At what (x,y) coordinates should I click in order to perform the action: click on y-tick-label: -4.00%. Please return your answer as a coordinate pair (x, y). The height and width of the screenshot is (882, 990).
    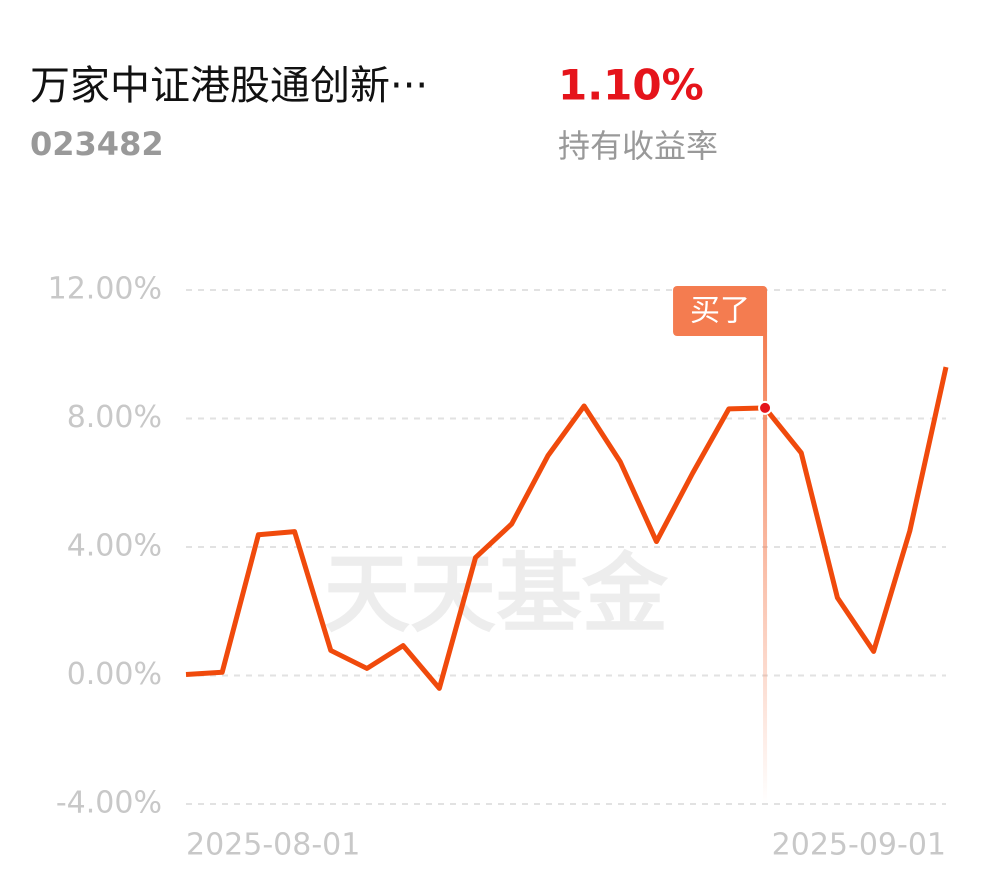
    Looking at the image, I should click on (109, 803).